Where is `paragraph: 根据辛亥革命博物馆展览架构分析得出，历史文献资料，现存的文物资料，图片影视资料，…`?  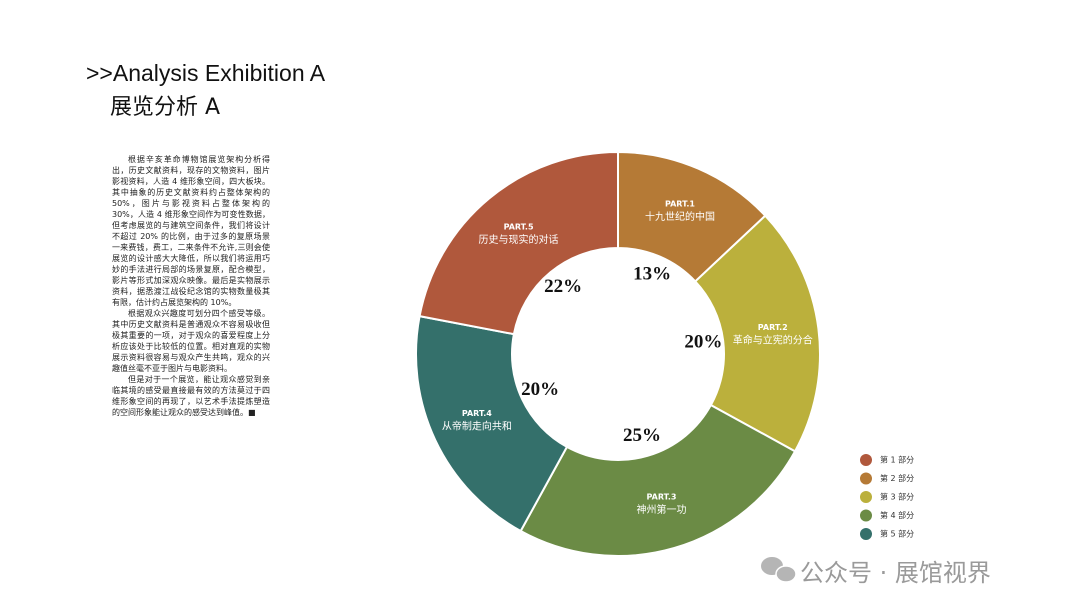
paragraph: 根据辛亥革命博物馆展览架构分析得出，历史文献资料，现存的文物资料，图片影视资料，… is located at coordinates (191, 231).